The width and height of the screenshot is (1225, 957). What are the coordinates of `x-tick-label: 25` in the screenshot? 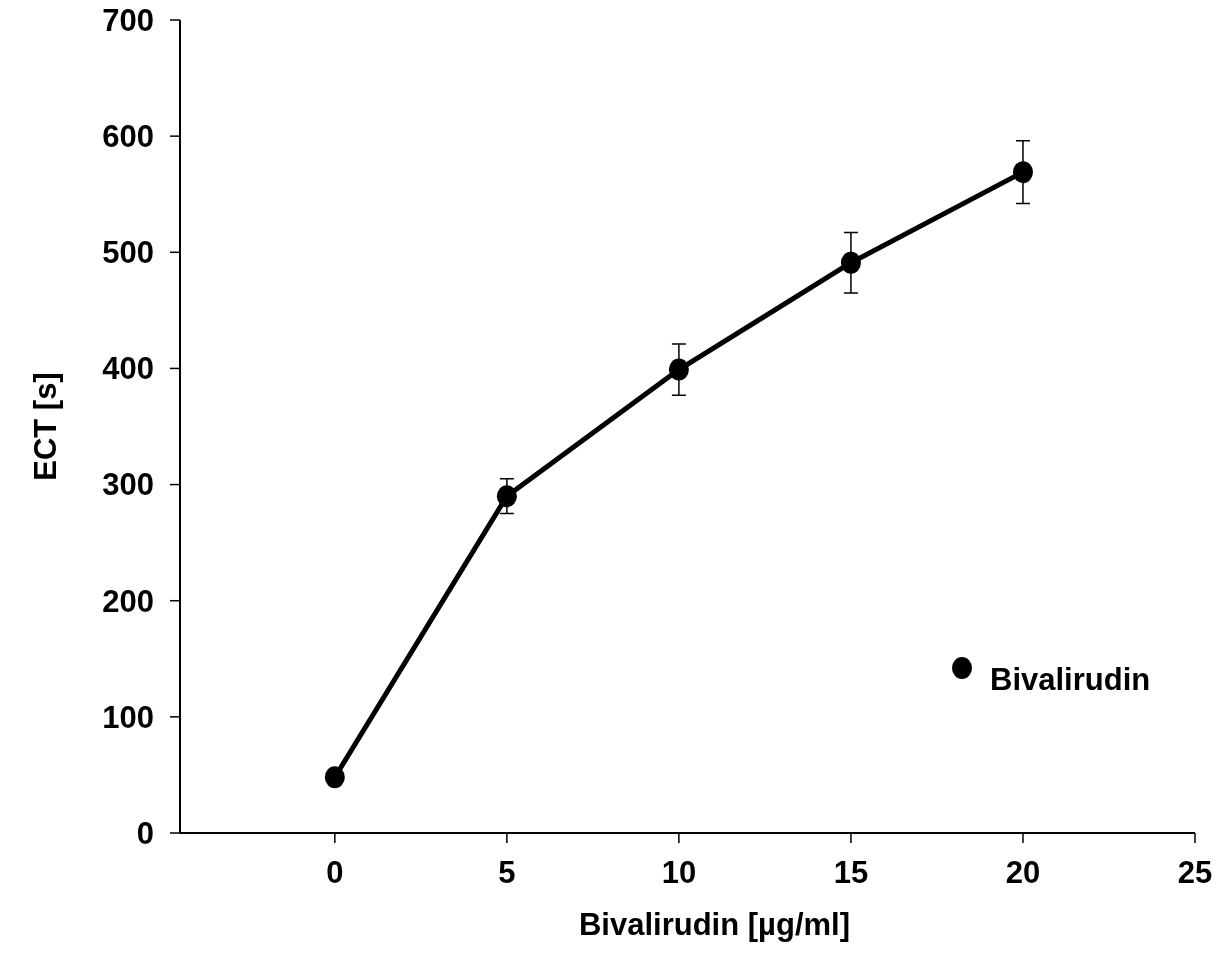 It's located at (1195, 872).